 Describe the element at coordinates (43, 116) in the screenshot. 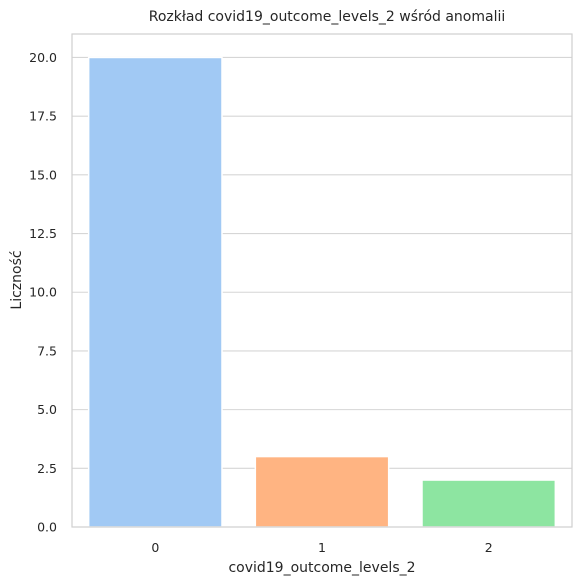

I see `y-tick-label: 17.5` at that location.